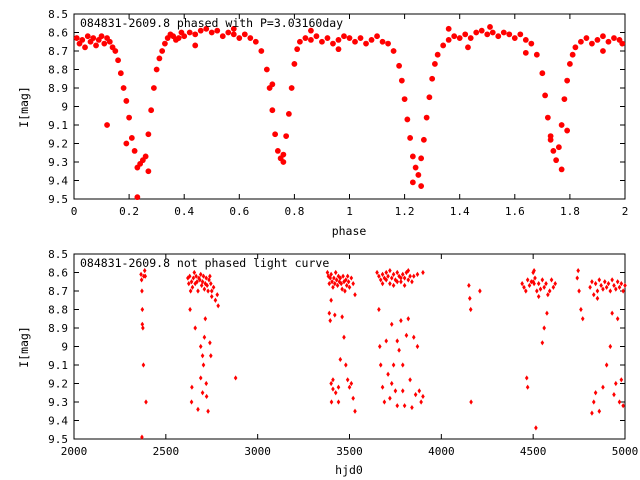 Image resolution: width=640 pixels, height=480 pixels. Describe the element at coordinates (58, 199) in the screenshot. I see `y-tick-label: 9.5` at that location.